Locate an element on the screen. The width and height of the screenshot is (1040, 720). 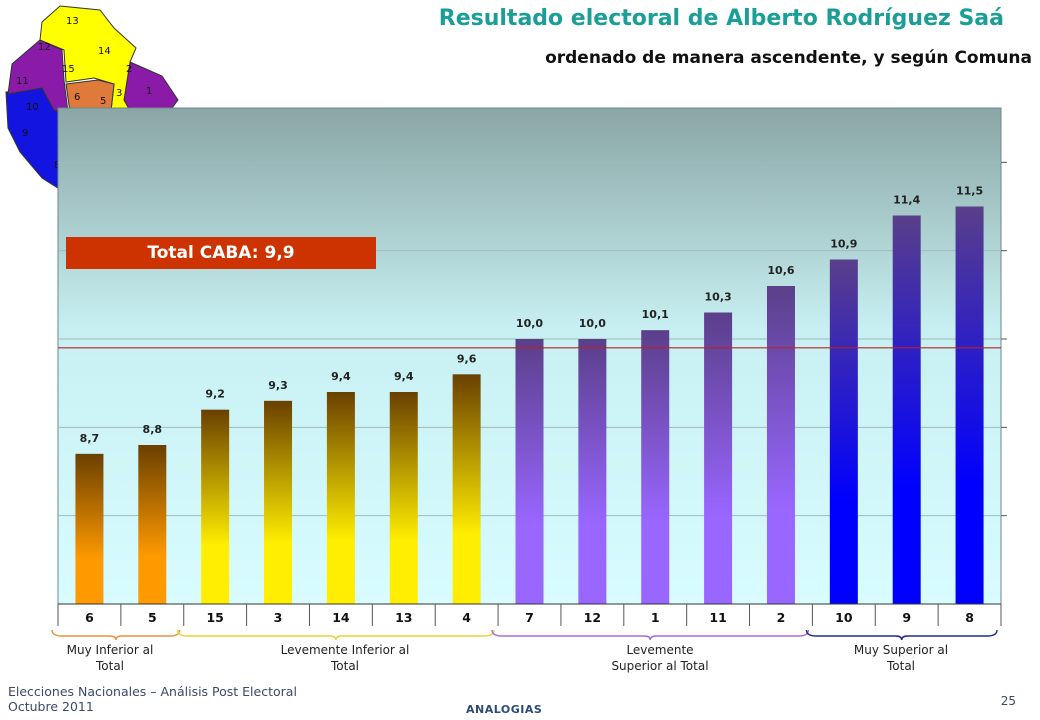
x-axis: 6 5 15 3 14 13 4 7 12 1 11 2 10 9 8 is located at coordinates (529, 614).